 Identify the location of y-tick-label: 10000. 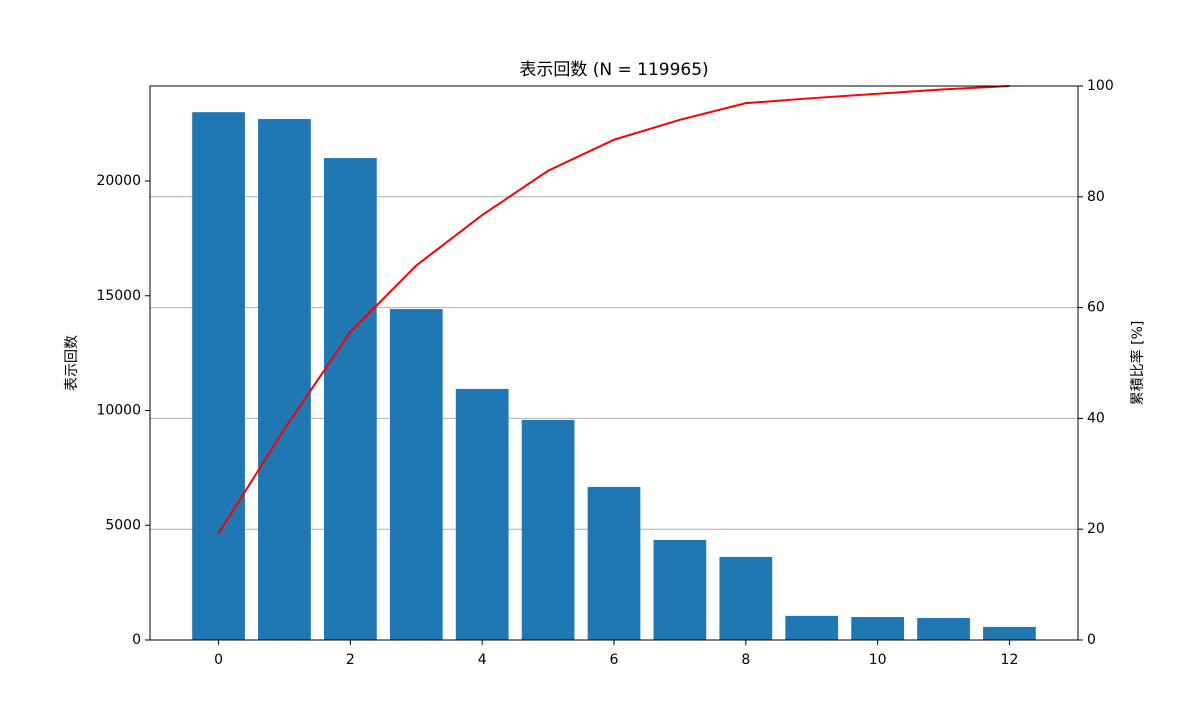
(118, 411).